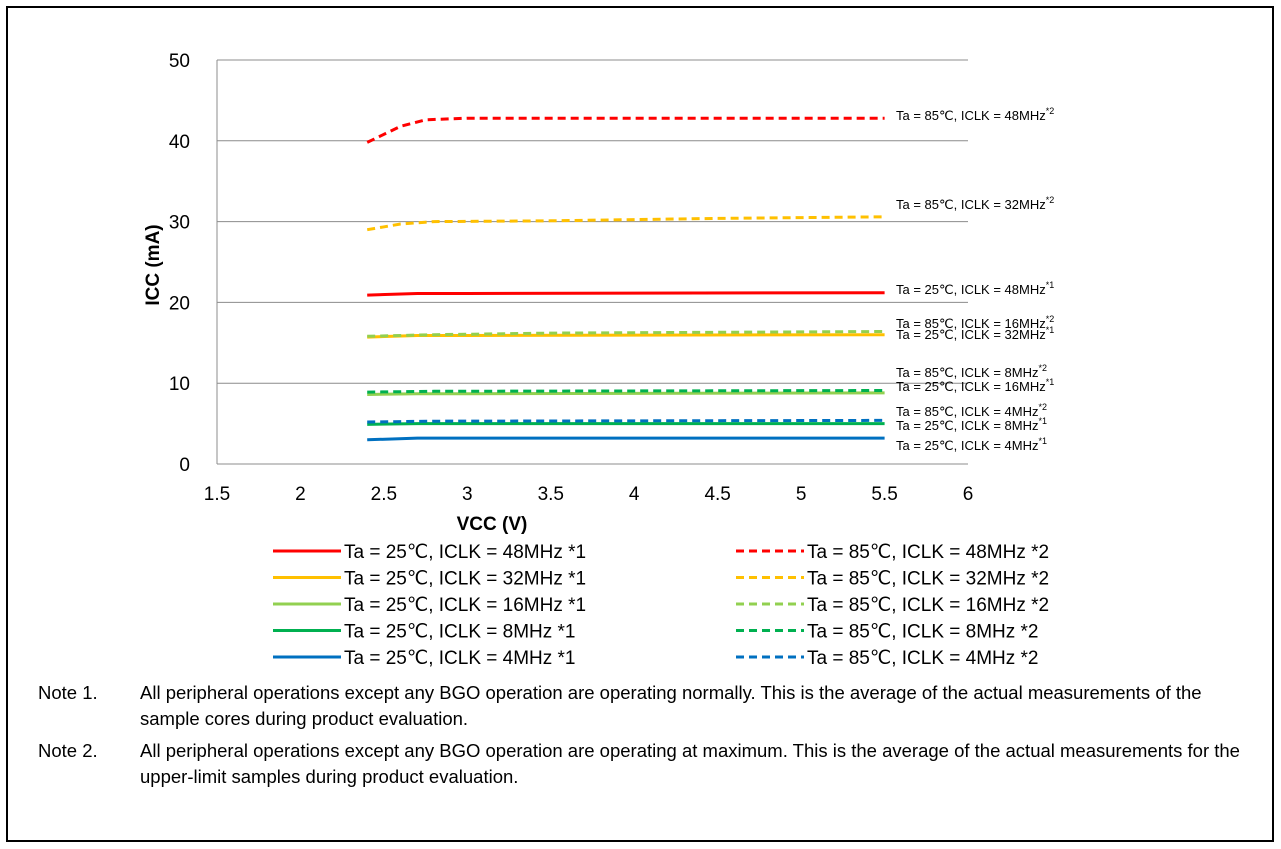  Describe the element at coordinates (460, 632) in the screenshot. I see `legend-label: Ta = 25℃, ICLK = 8MHz *1` at that location.